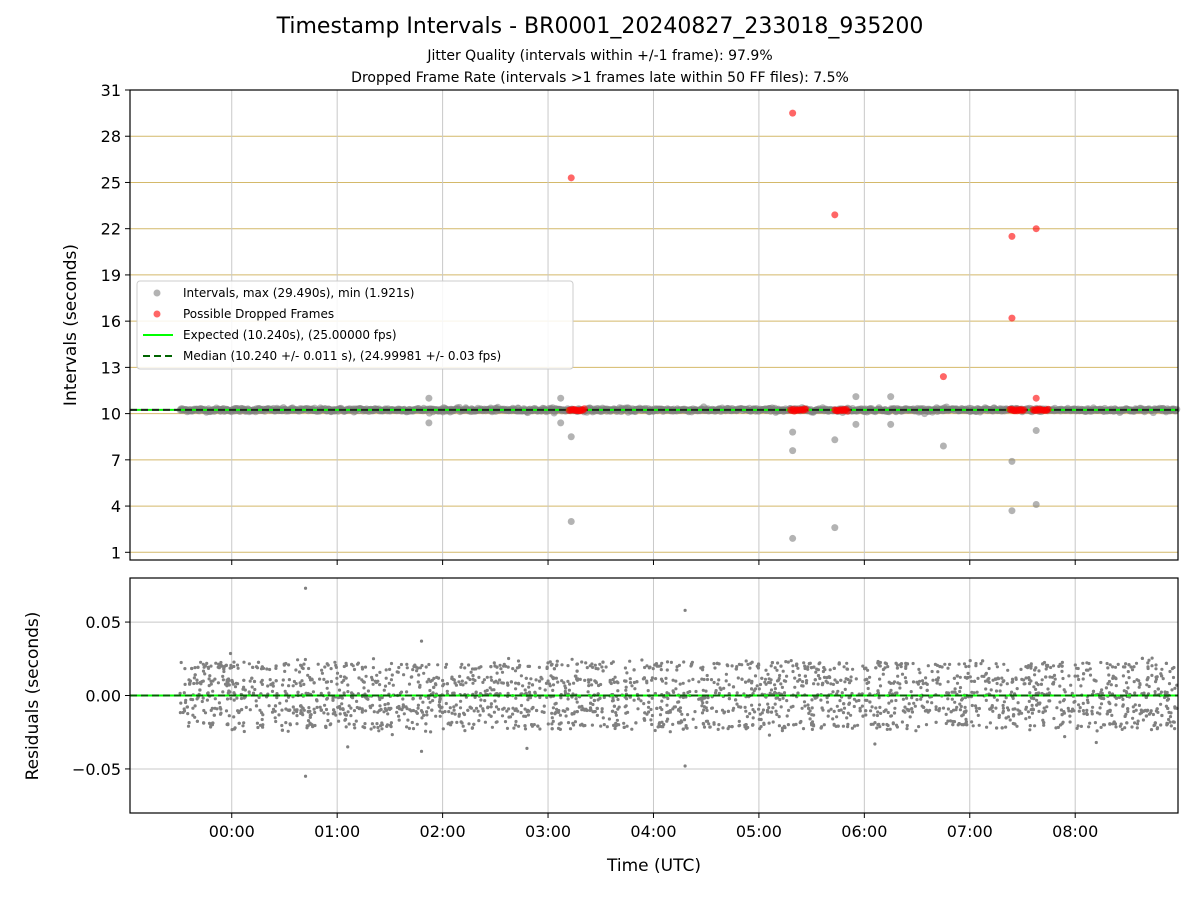 The image size is (1200, 900). What do you see at coordinates (653, 831) in the screenshot?
I see `x-tick-label: 04:00` at bounding box center [653, 831].